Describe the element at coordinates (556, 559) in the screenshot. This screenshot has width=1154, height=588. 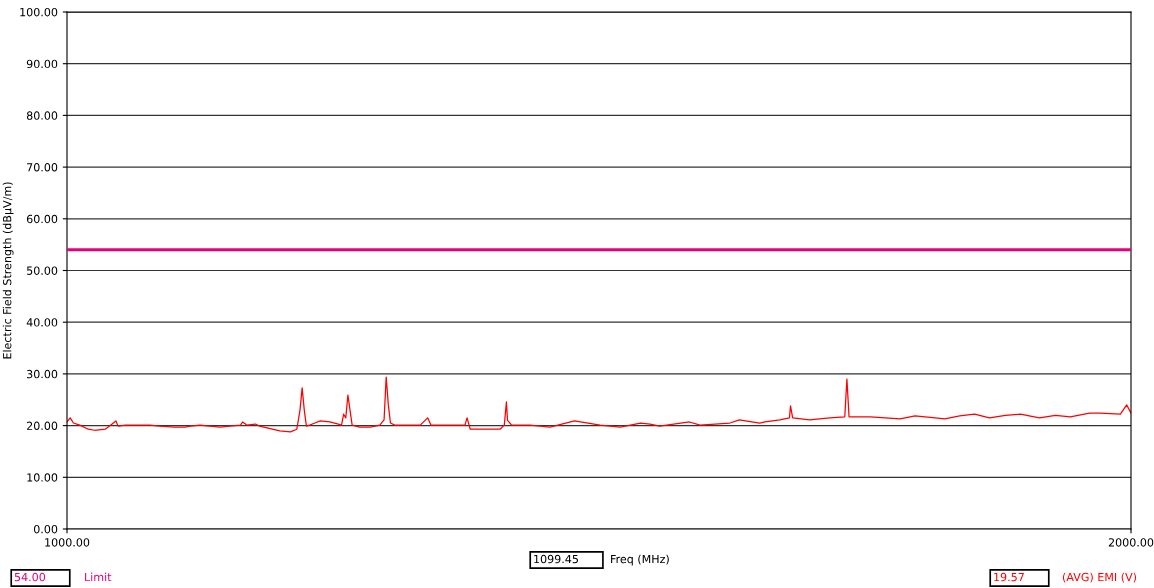
I see `text: 1099.45` at that location.